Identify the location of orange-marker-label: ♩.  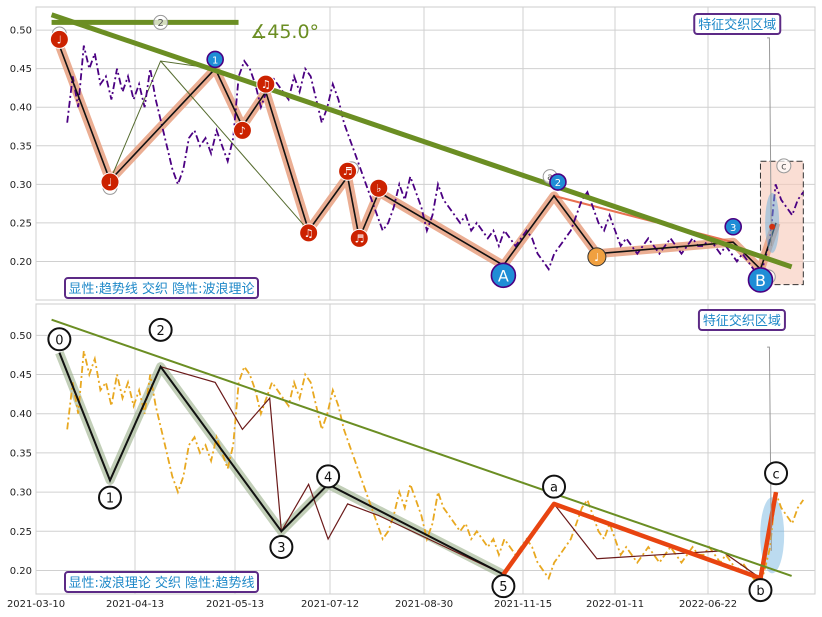
(596, 257).